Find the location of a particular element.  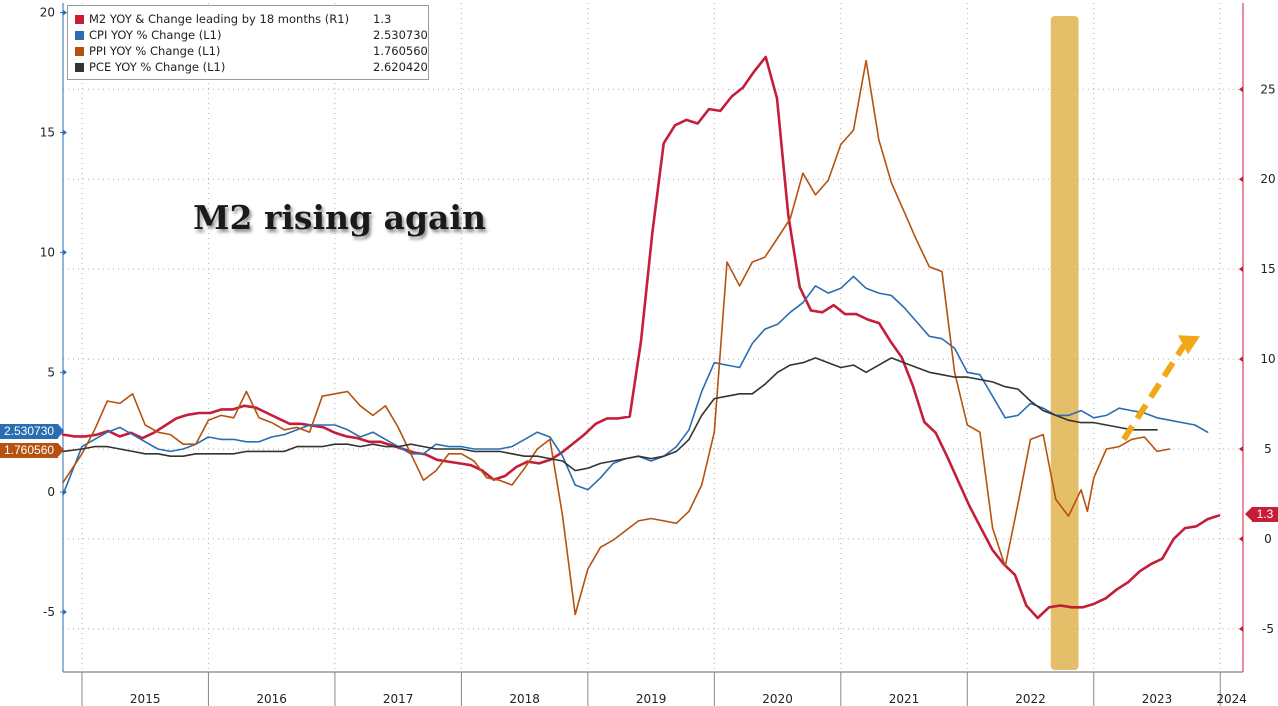

bottom-axis-year-label: 2019 is located at coordinates (651, 699).